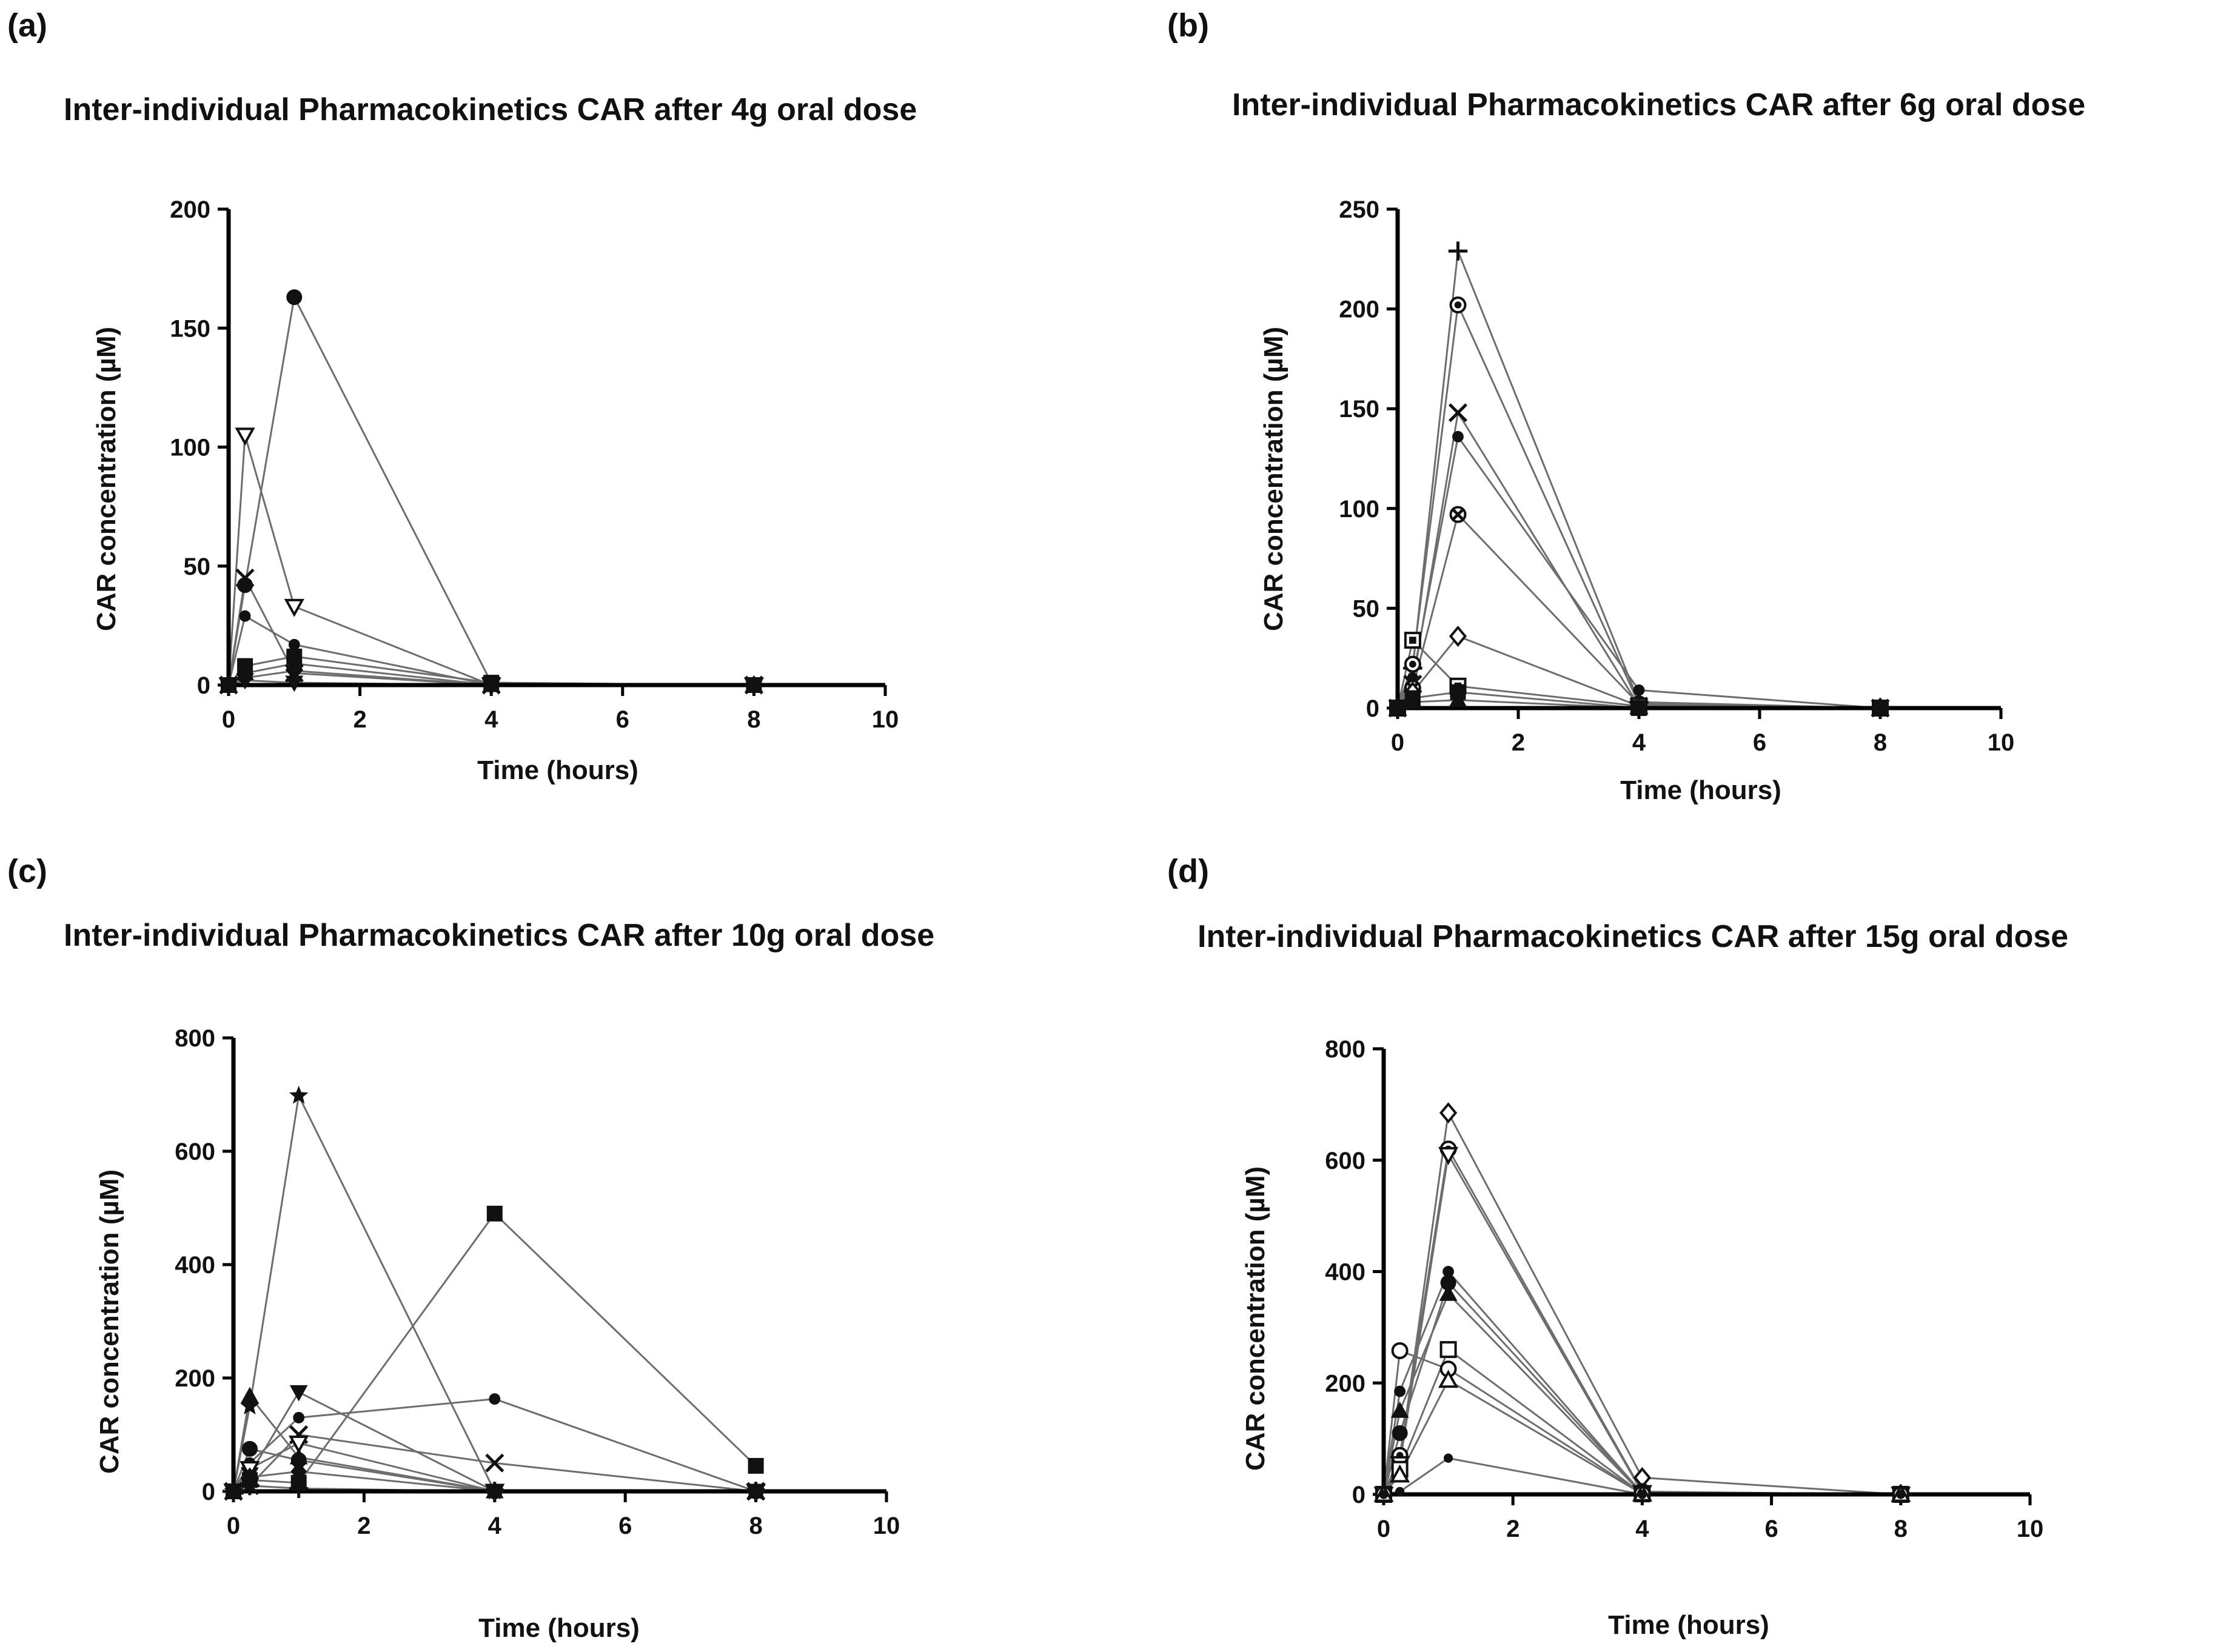  What do you see at coordinates (1359, 409) in the screenshot?
I see `y-tick-label: 150` at bounding box center [1359, 409].